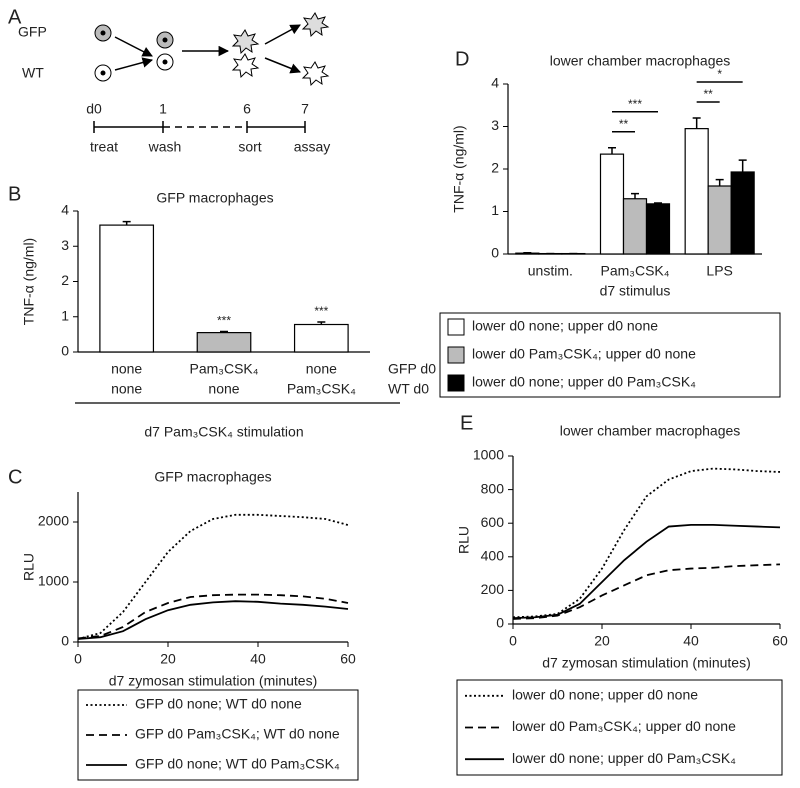 The height and width of the screenshot is (788, 800). What do you see at coordinates (408, 389) in the screenshot?
I see `row-label: WT d0` at bounding box center [408, 389].